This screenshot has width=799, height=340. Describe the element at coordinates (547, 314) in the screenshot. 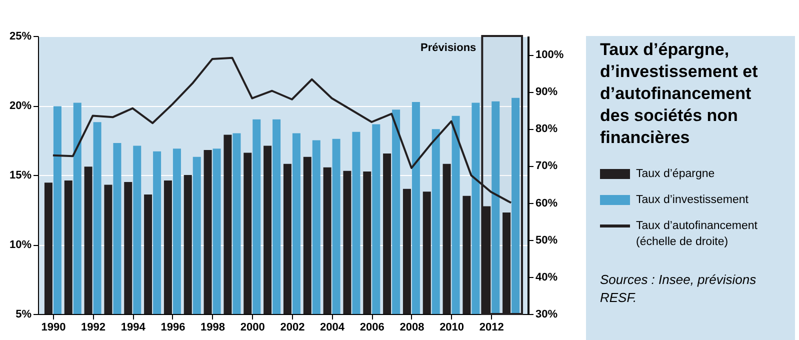

I see `y2-tick-label: 30%` at that location.